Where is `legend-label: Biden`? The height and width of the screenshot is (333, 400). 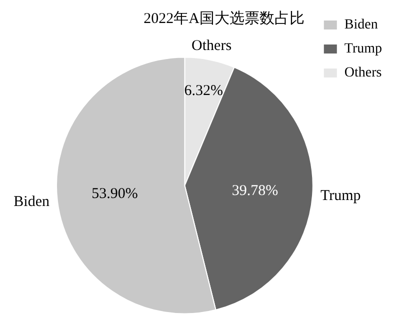
legend-label: Biden is located at coordinates (361, 25).